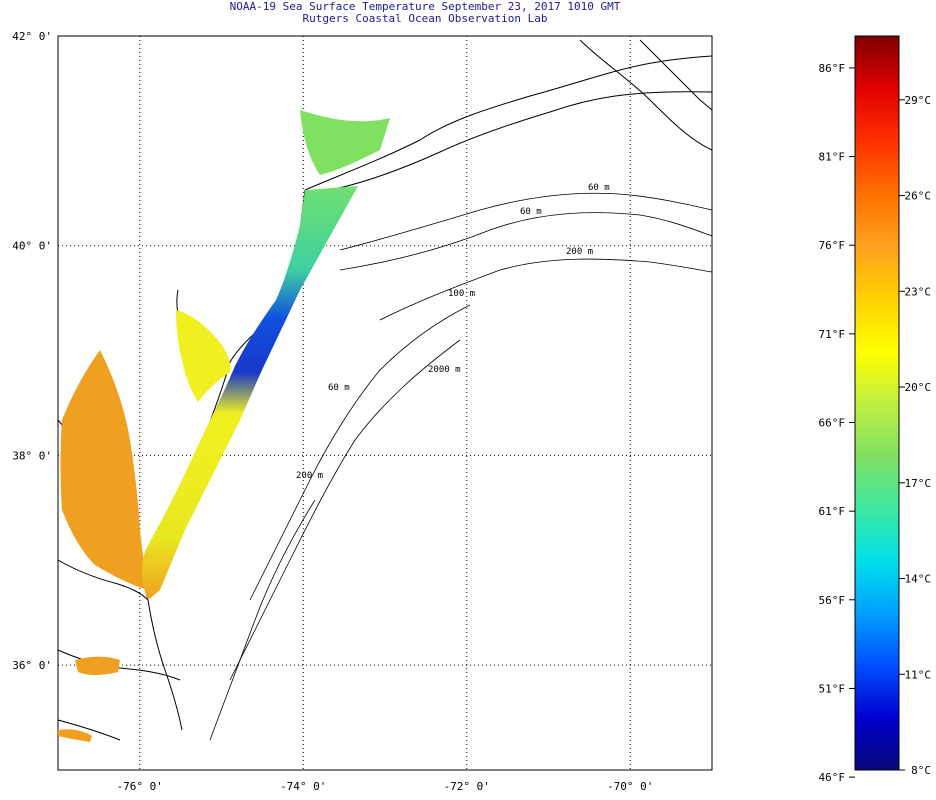 The height and width of the screenshot is (800, 936). I want to click on map-subtitle: Rutgers Coastal Ocean Observation Lab, so click(425, 18).